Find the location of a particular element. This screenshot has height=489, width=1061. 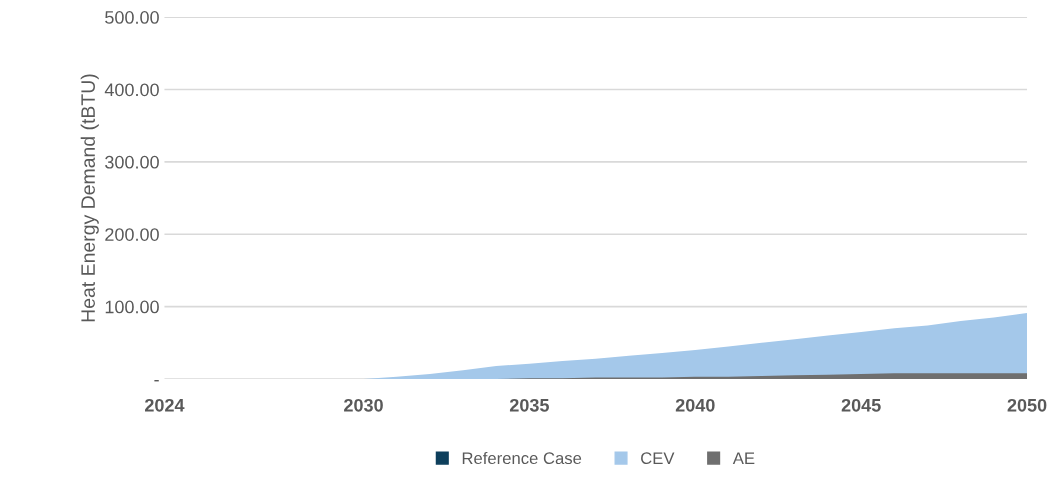

y-axis-title: Heat Energy Demand (tBTU) is located at coordinates (89, 198).